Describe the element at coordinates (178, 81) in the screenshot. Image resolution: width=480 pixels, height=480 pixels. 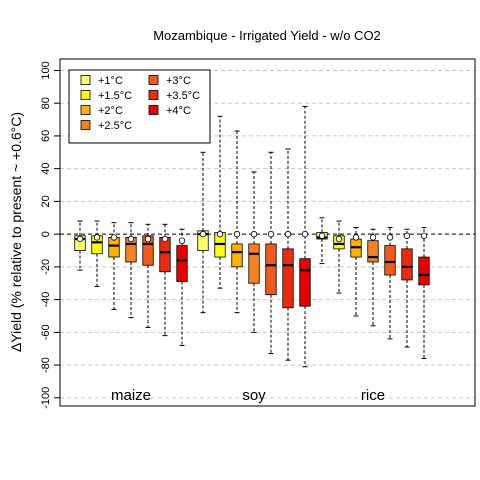
I see `legend-label: +3°C` at that location.